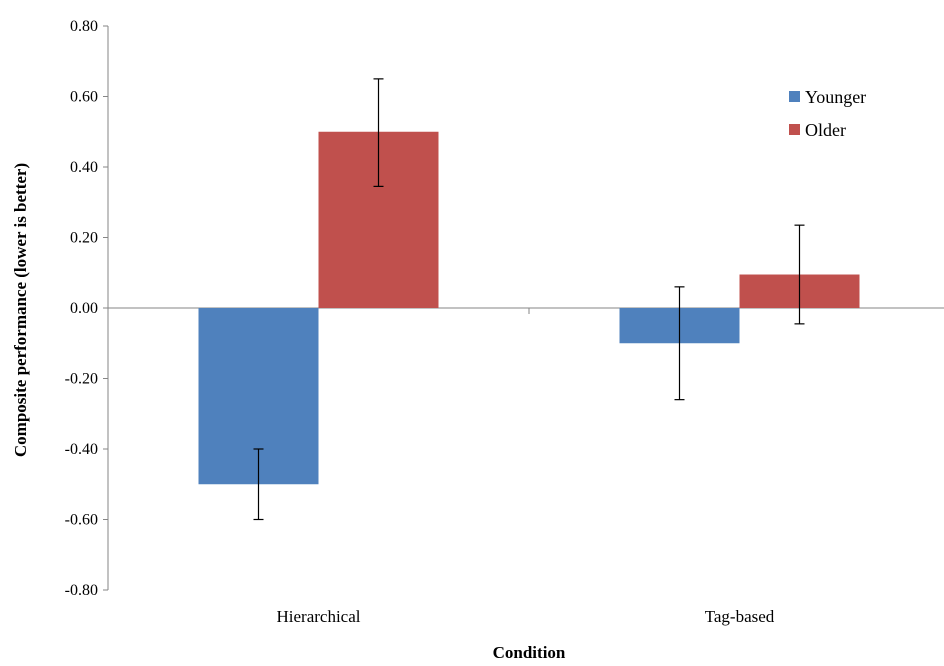 This screenshot has width=944, height=666. What do you see at coordinates (794, 129) in the screenshot?
I see `legend-swatch-older` at bounding box center [794, 129].